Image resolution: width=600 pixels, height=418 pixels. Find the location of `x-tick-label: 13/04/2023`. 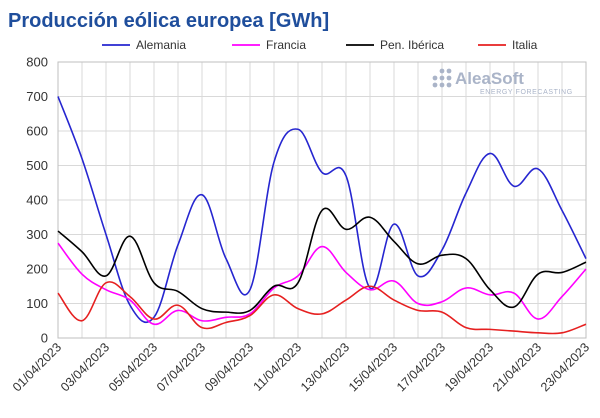

x-tick-label: 13/04/2023 is located at coordinates (325, 367).